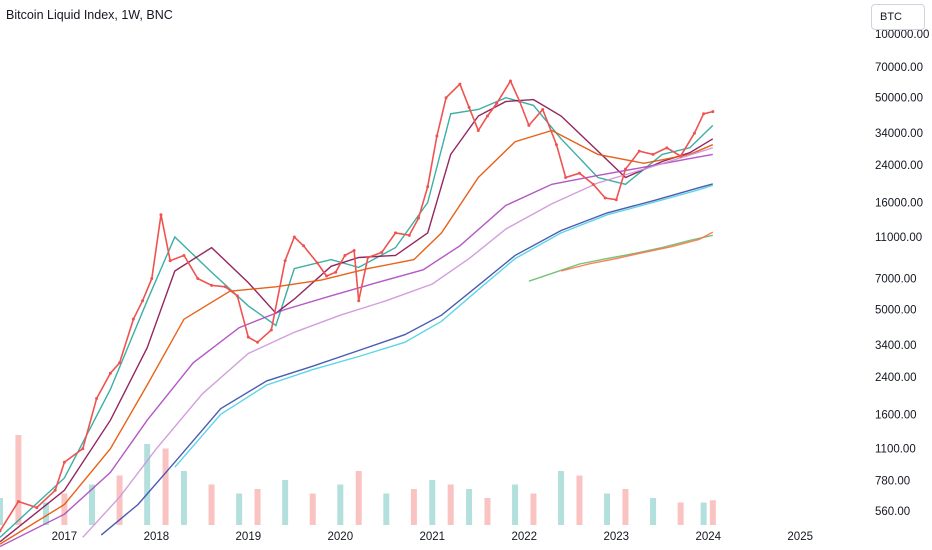 This screenshot has width=932, height=550. I want to click on y-tick-label: 34000.00, so click(899, 134).